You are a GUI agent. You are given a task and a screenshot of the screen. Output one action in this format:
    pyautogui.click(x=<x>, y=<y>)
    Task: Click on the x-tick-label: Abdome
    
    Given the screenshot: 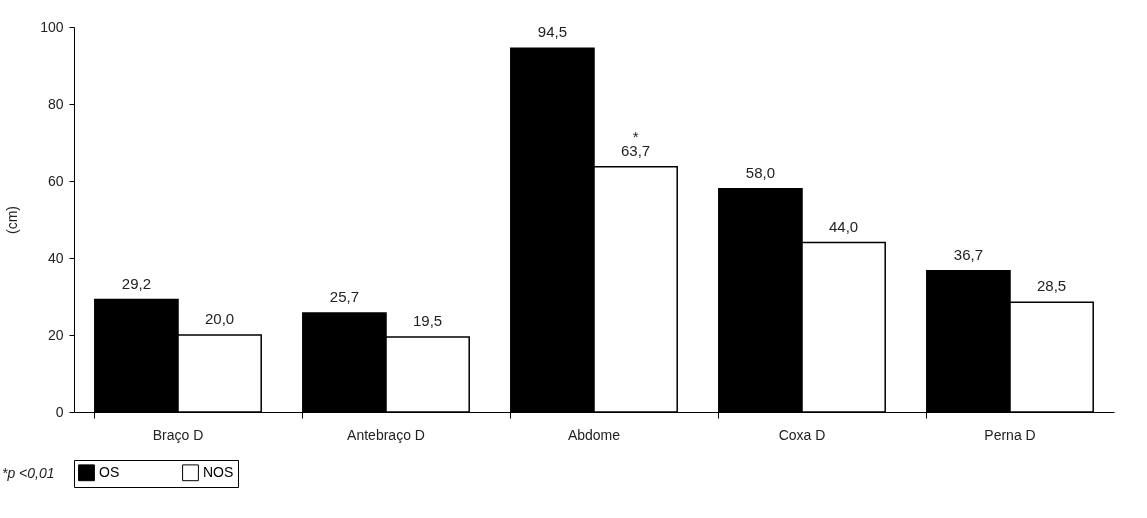 What is the action you would take?
    pyautogui.click(x=594, y=434)
    